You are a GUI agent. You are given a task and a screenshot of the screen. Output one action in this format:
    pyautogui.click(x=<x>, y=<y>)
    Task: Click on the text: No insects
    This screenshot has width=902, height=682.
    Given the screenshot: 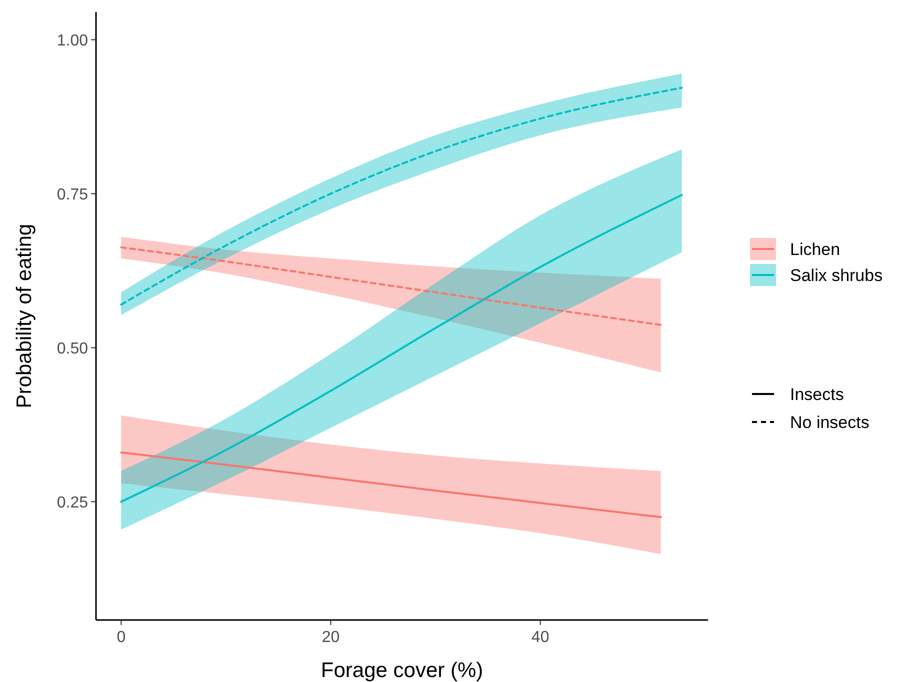 What is the action you would take?
    pyautogui.click(x=830, y=422)
    